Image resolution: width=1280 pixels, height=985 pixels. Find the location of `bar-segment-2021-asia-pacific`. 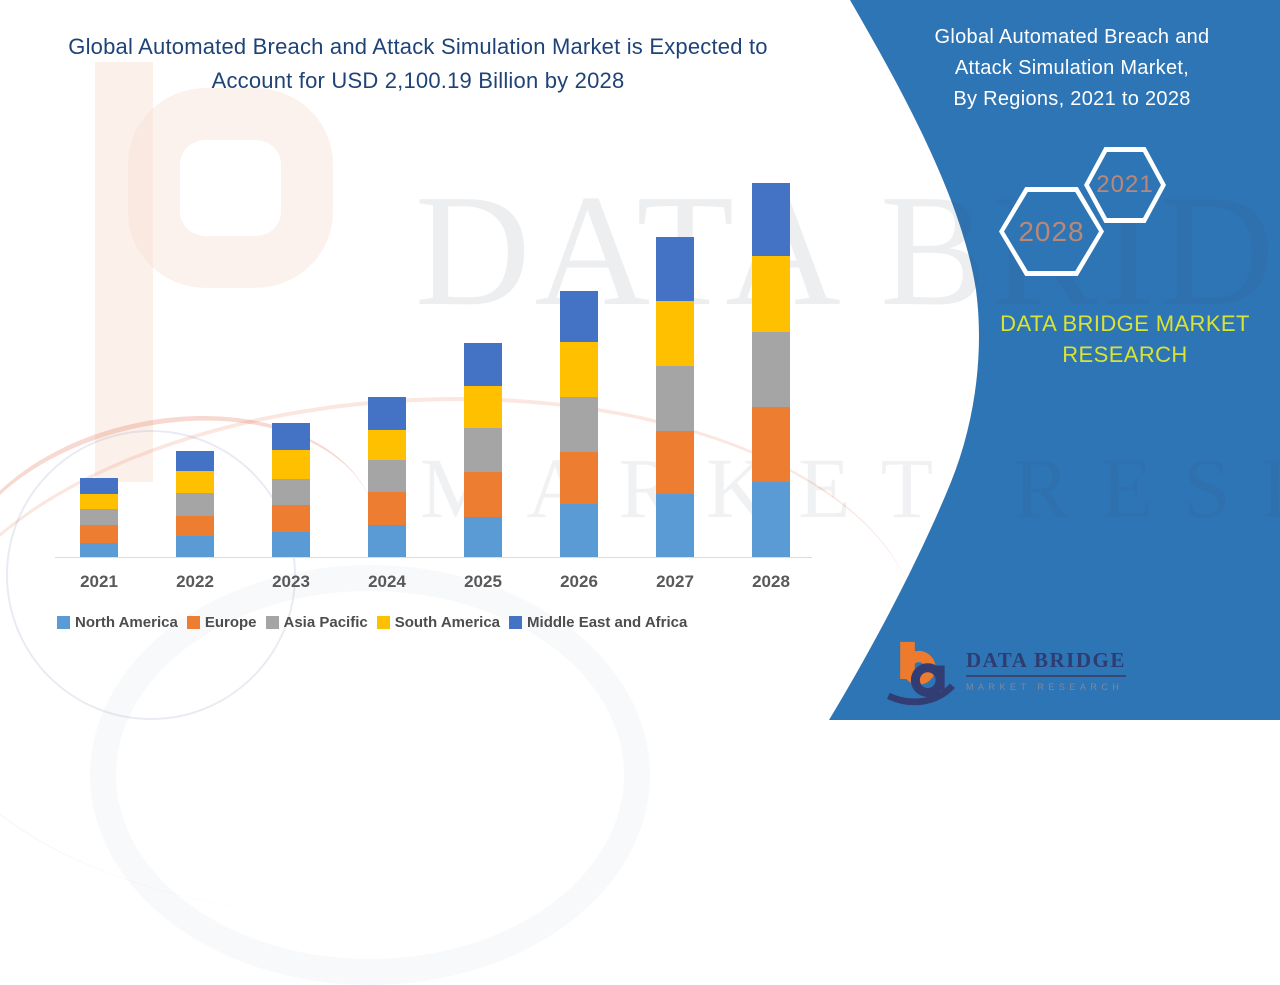

bar-segment-2021-asia-pacific is located at coordinates (99, 517).